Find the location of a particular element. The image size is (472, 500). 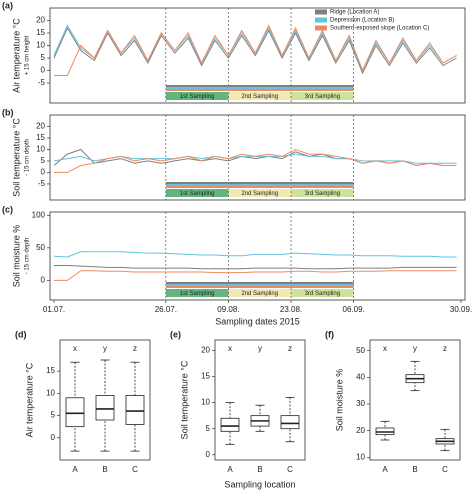

y-tick-label: 100 is located at coordinates (39, 214).